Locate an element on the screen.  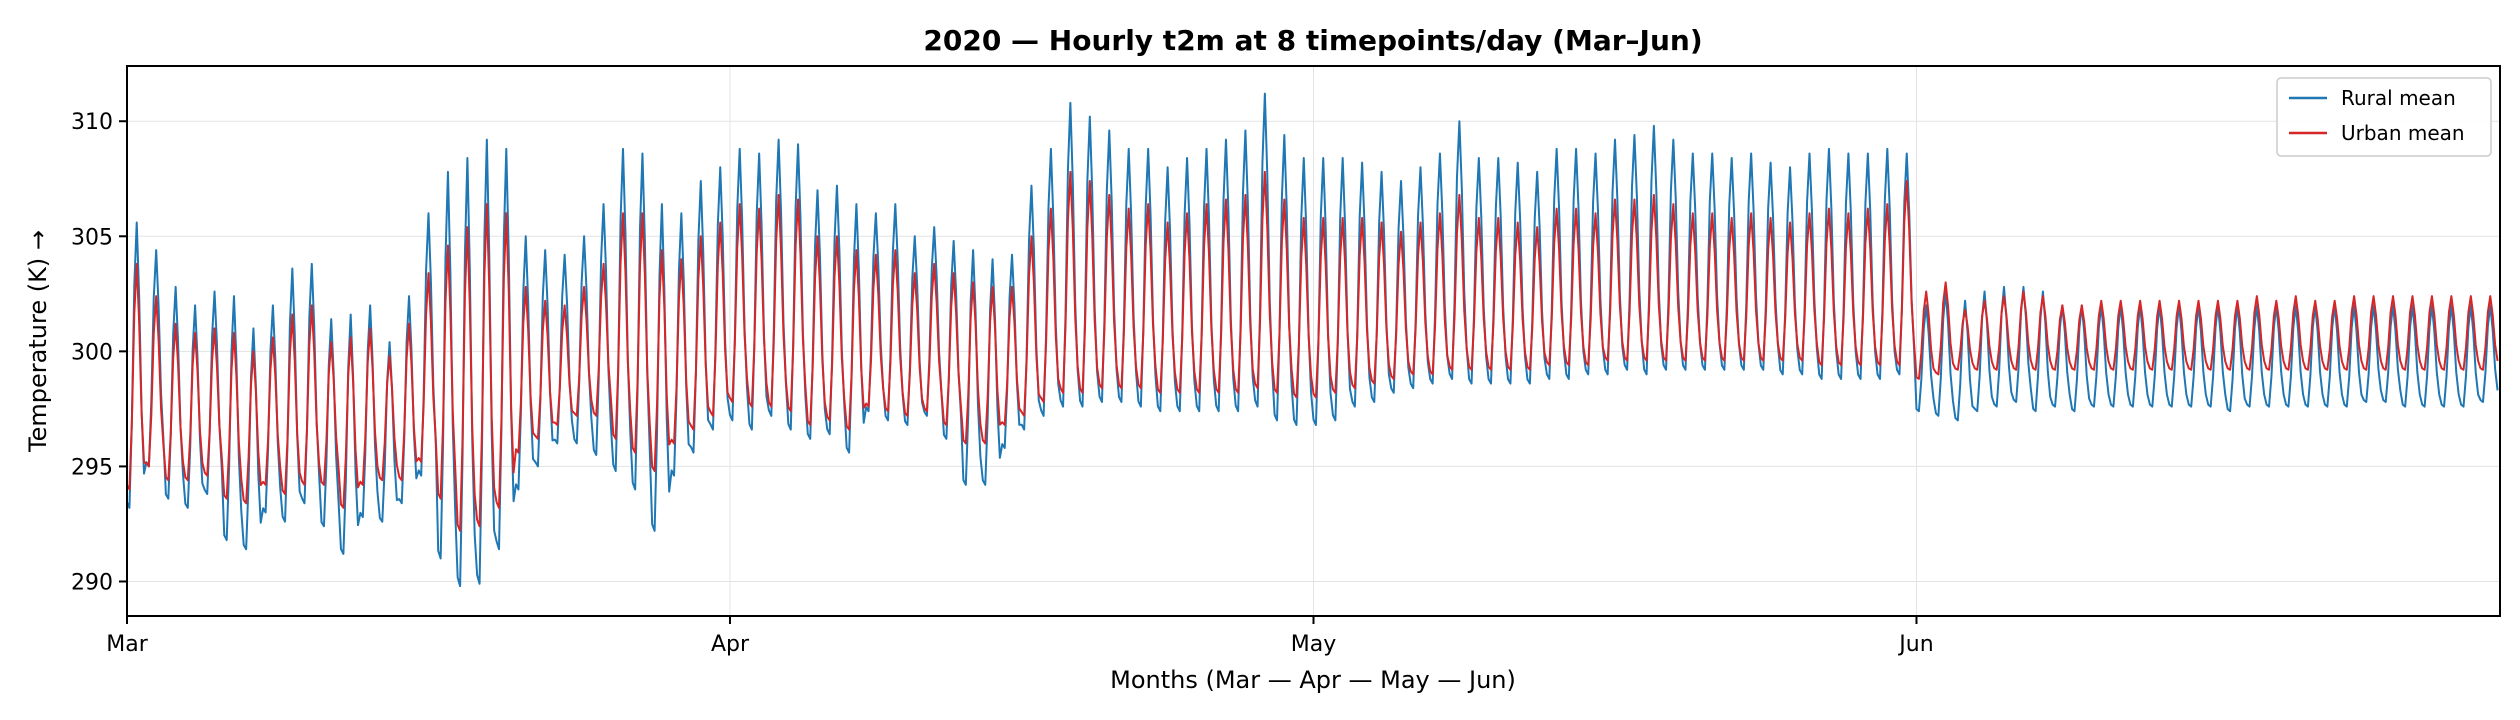
y-tick-label: 290 is located at coordinates (92, 582).